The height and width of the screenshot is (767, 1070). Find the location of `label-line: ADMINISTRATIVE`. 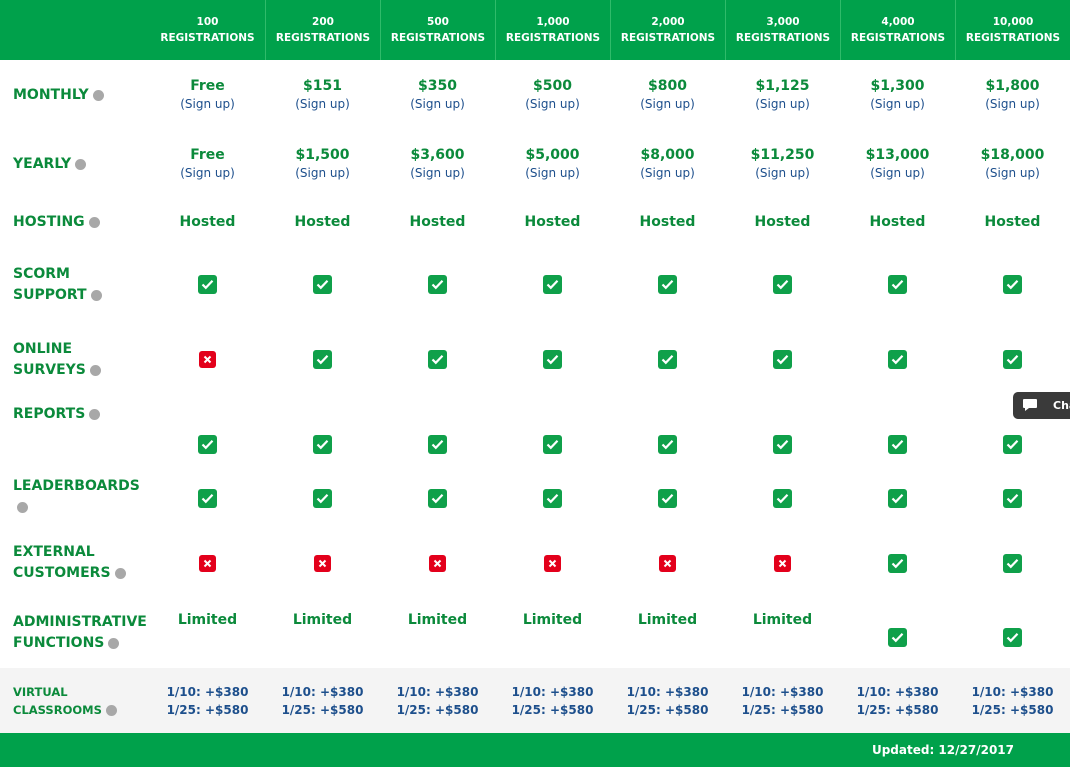

label-line: ADMINISTRATIVE is located at coordinates (83, 622).